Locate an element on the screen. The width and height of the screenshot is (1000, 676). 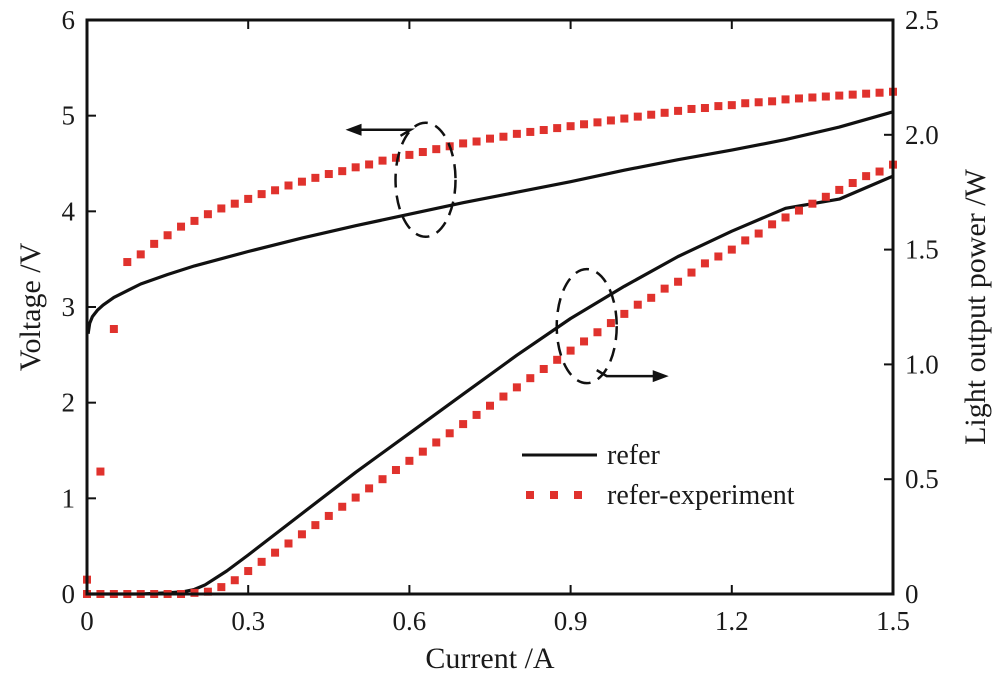
x-axis-title: Current /A is located at coordinates (489, 658).